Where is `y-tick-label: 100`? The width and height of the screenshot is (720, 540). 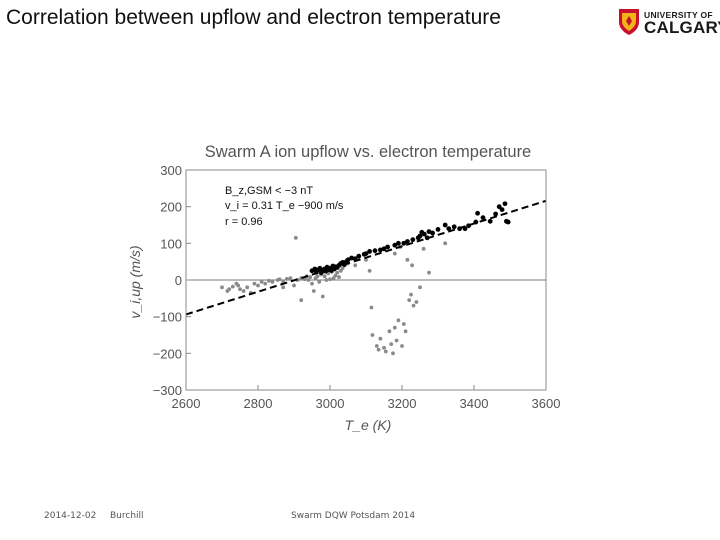
y-tick-label: 100 is located at coordinates (171, 243).